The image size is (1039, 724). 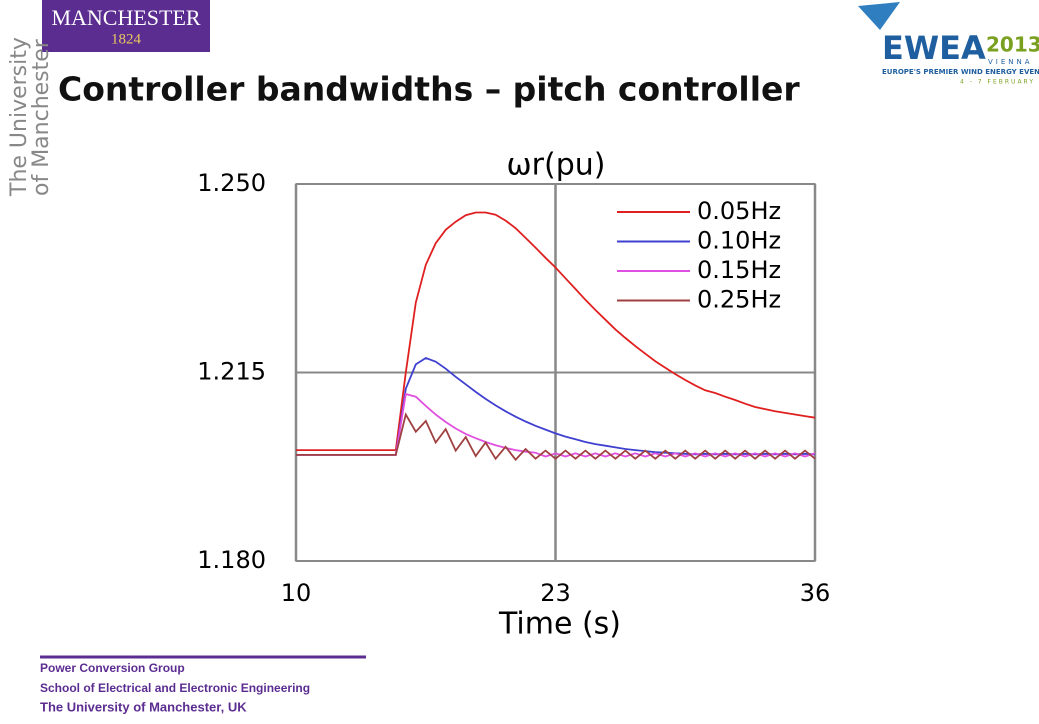 I want to click on logo-name: MANCHESTER, so click(x=125, y=17).